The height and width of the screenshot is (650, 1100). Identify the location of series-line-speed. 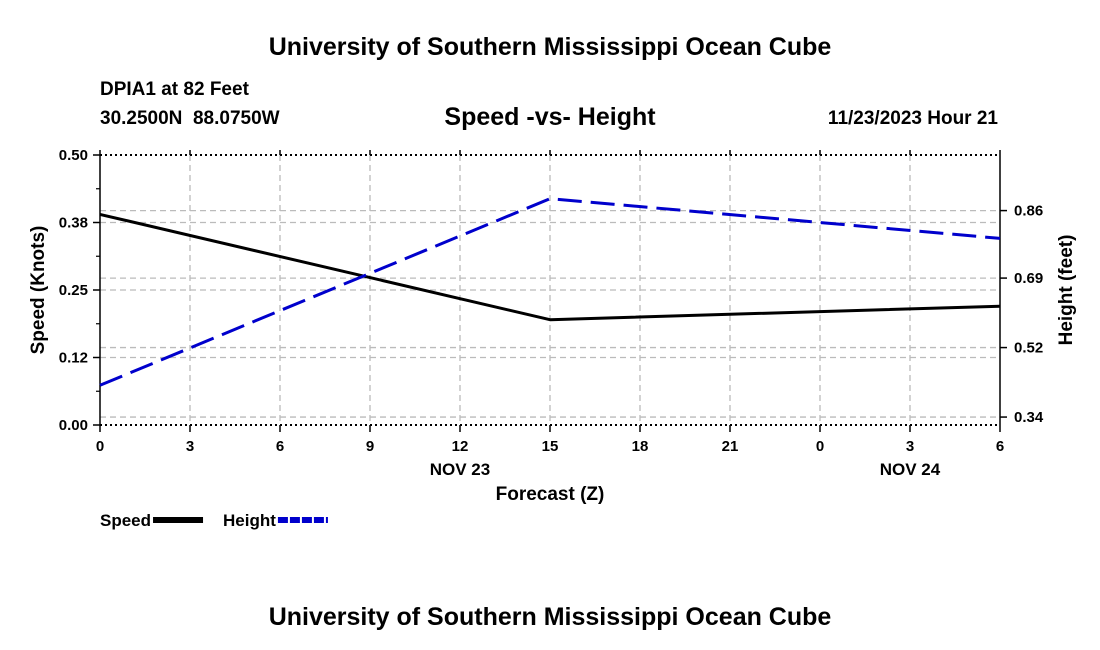
(550, 267).